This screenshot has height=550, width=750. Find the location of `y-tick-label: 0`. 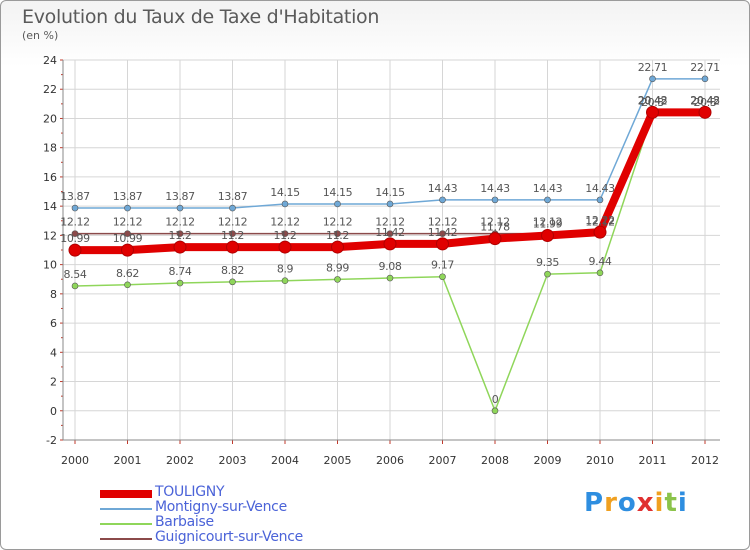

y-tick-label: 0 is located at coordinates (53, 411).